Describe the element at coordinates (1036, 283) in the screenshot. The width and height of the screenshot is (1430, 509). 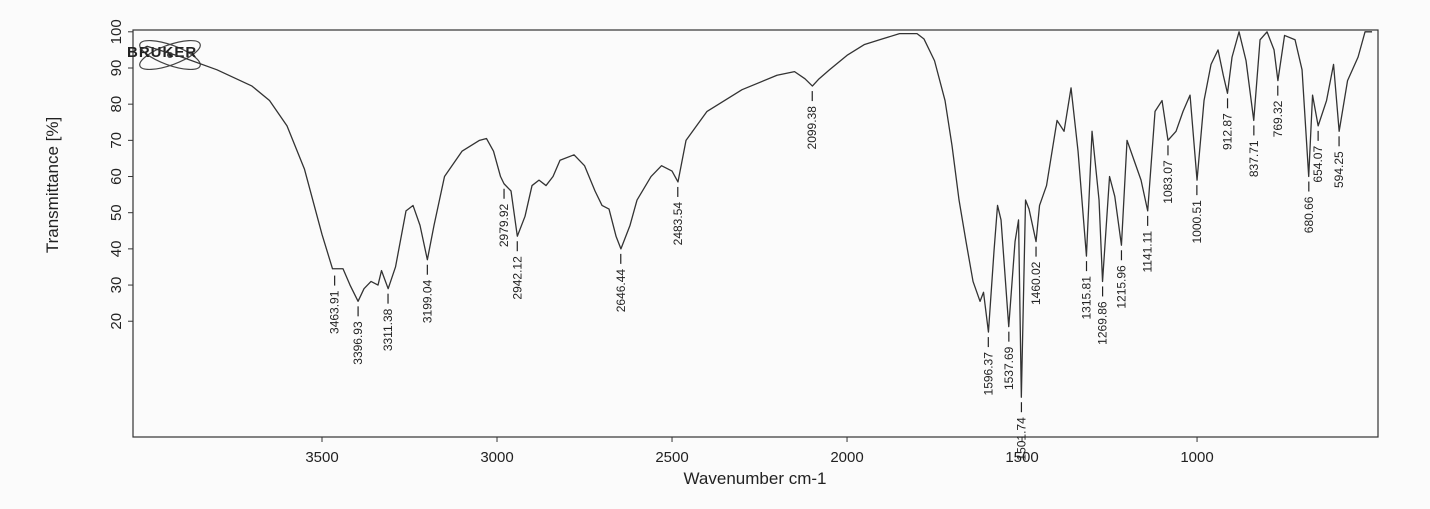
I see `peak-label: 1460.02` at that location.